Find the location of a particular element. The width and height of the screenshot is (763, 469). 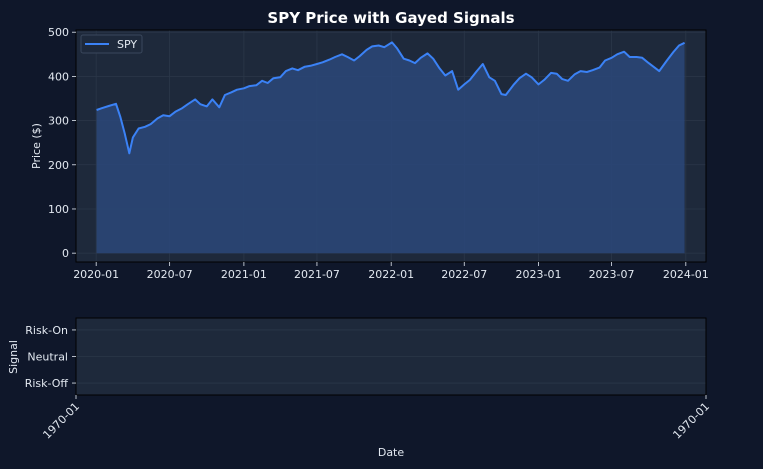

price-y-tick-label: 0 is located at coordinates (65, 253).